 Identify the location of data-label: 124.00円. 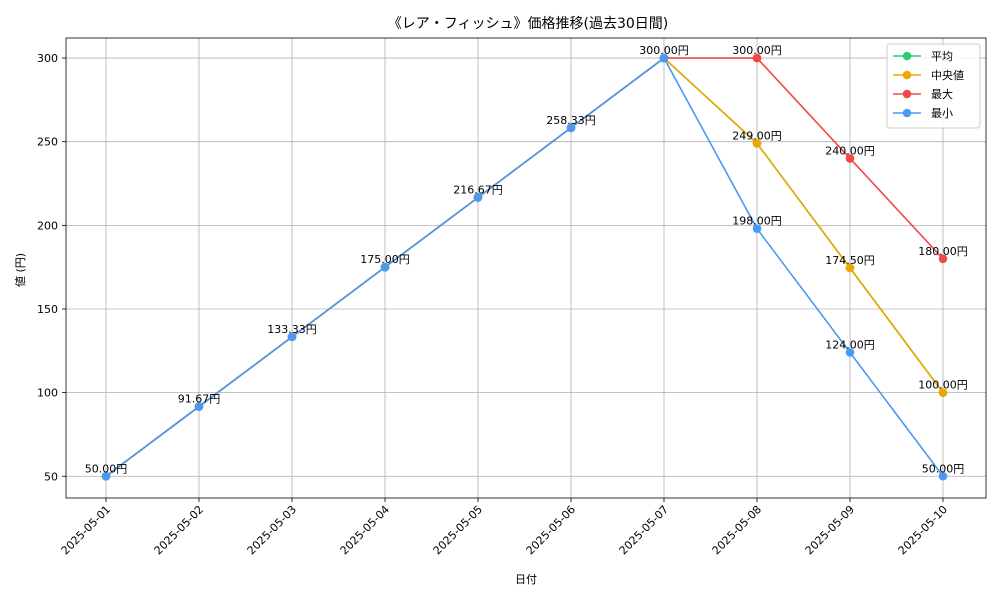
(850, 344).